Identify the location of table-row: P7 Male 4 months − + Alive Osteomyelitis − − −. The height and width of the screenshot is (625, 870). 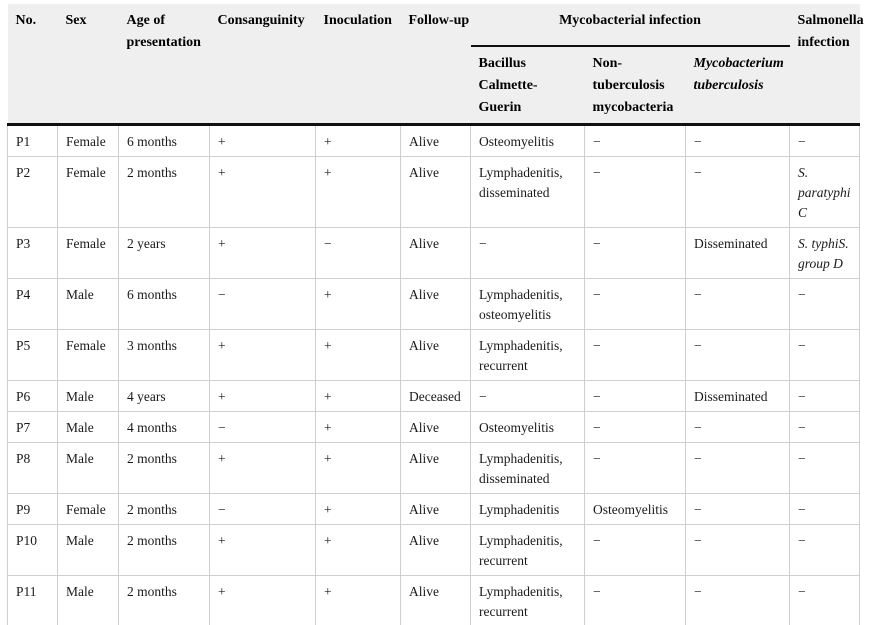
(434, 427).